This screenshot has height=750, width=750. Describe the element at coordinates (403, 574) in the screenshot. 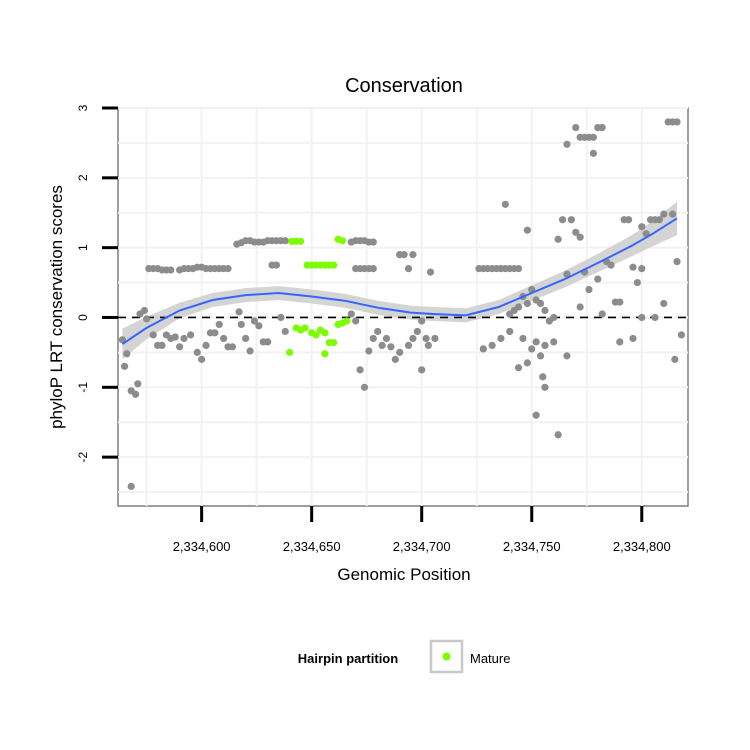

I see `x-axis-label: Genomic Position` at that location.